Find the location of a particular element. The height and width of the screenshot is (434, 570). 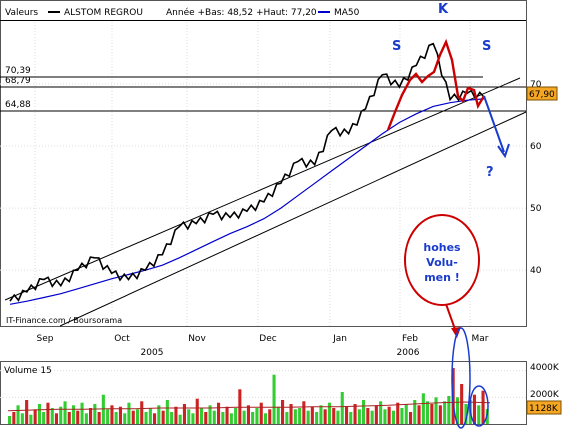

volume-title: Volume 15 is located at coordinates (28, 371).